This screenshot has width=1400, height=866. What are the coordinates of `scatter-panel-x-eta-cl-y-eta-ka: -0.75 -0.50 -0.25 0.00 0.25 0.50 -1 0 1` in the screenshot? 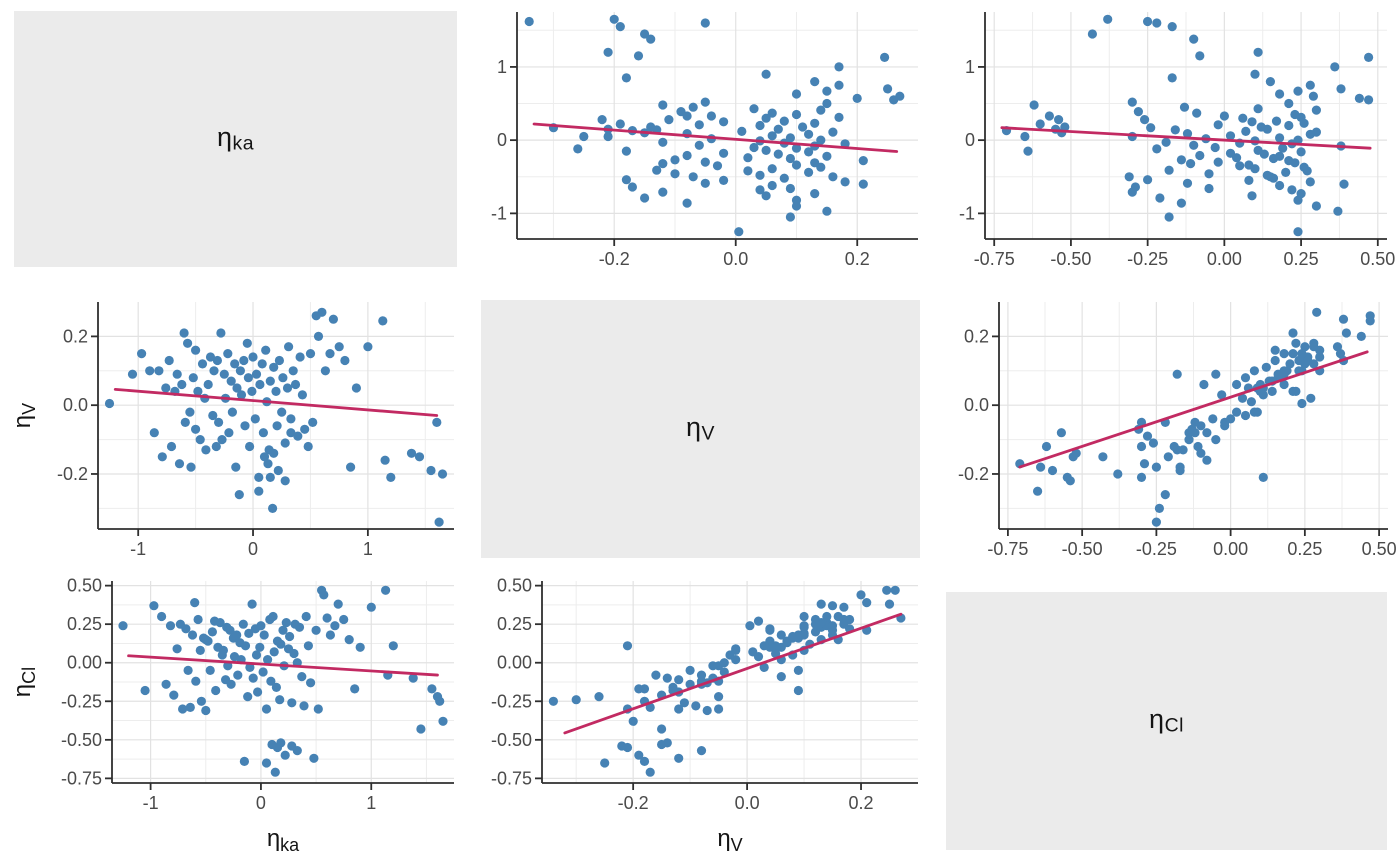 It's located at (1166, 139).